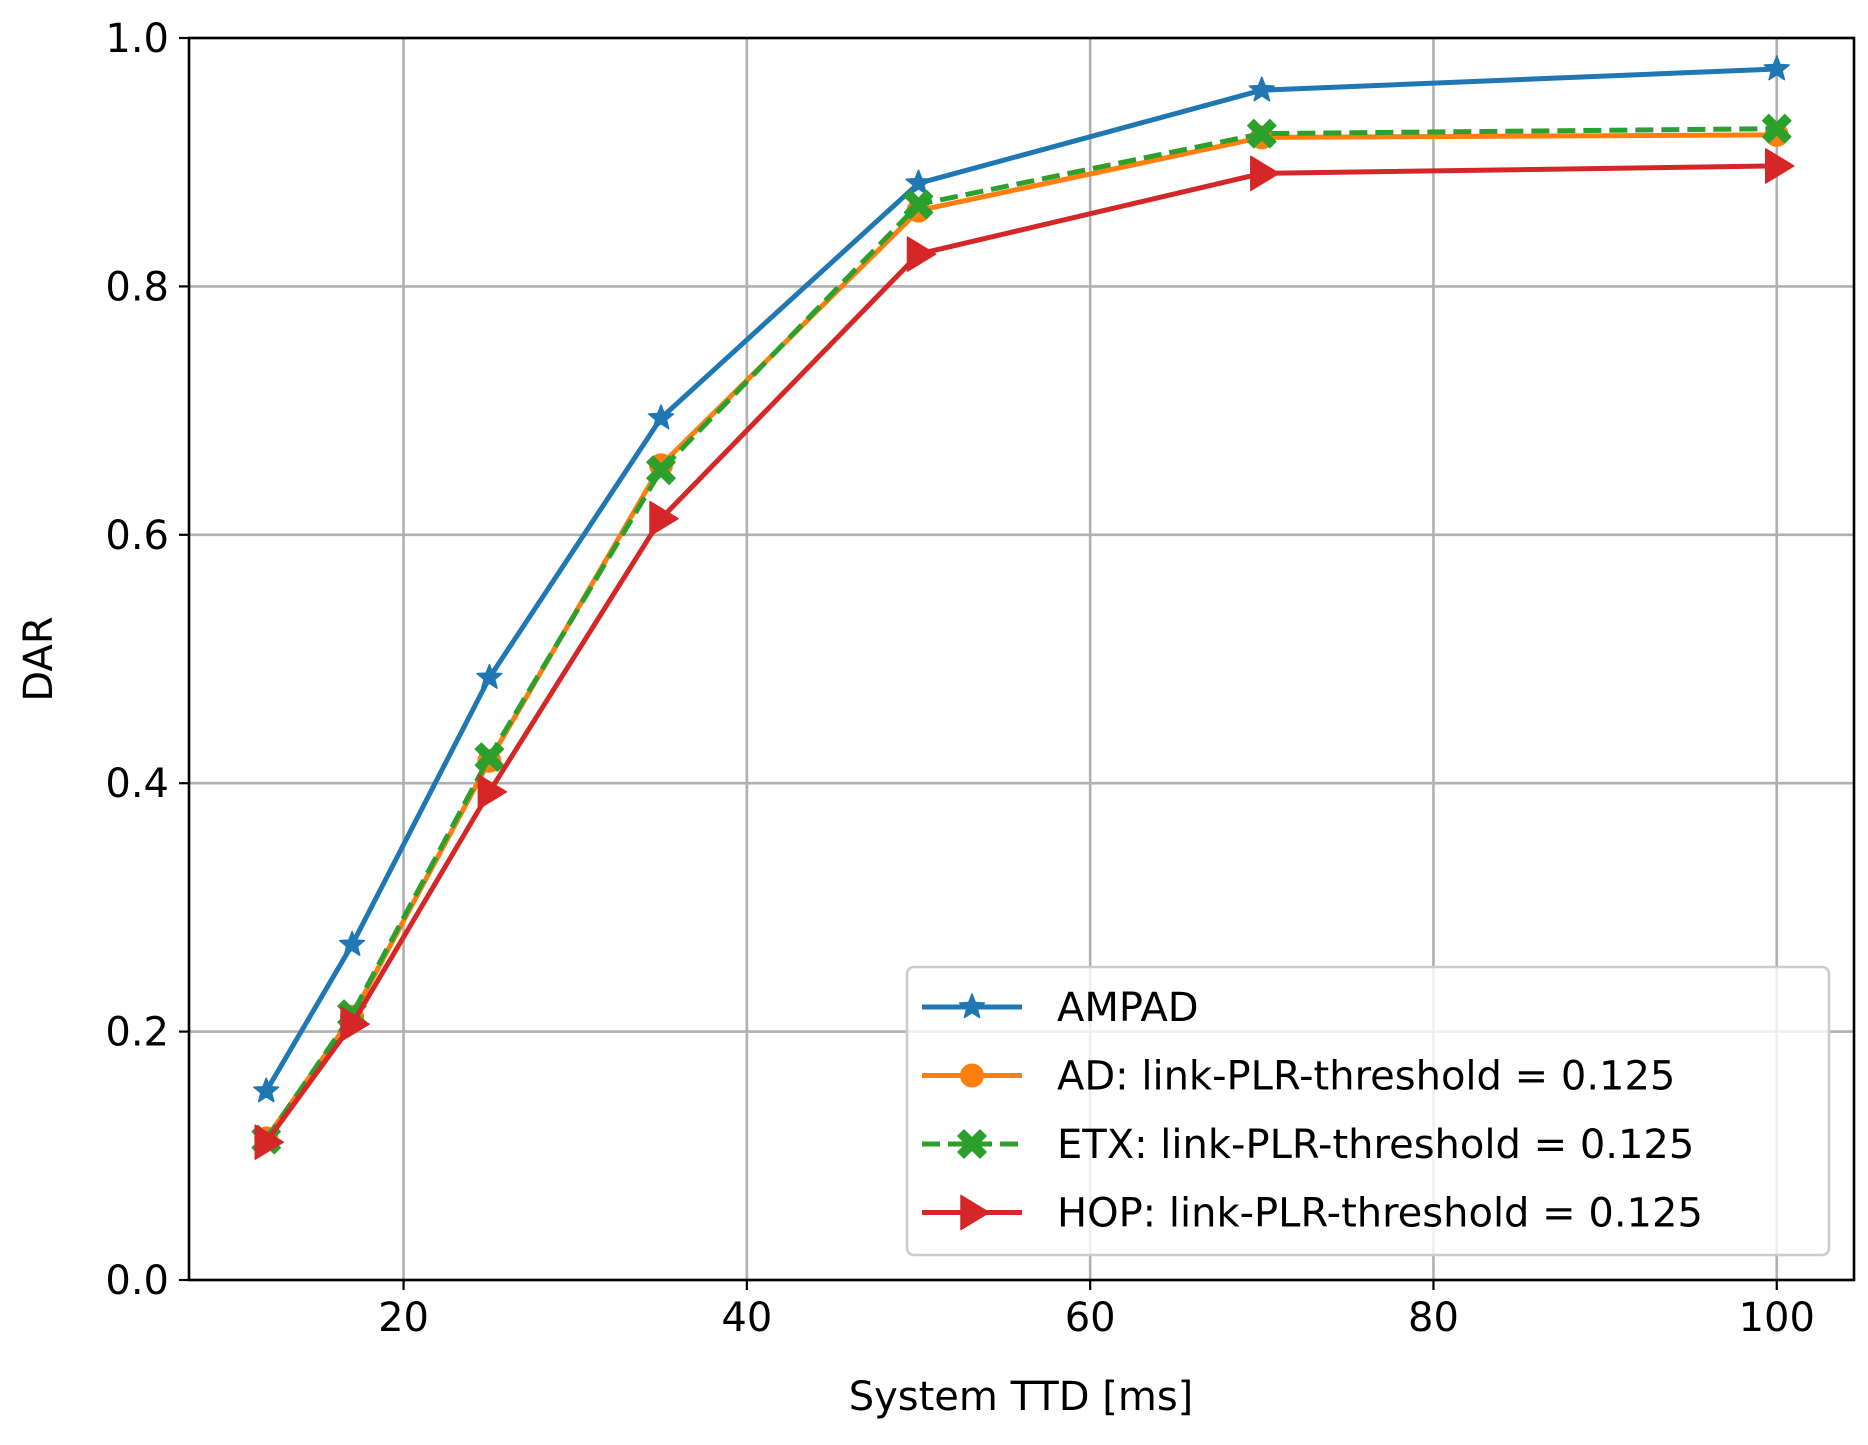 The height and width of the screenshot is (1445, 1868). Describe the element at coordinates (1090, 1318) in the screenshot. I see `x-tick-label: 60` at that location.